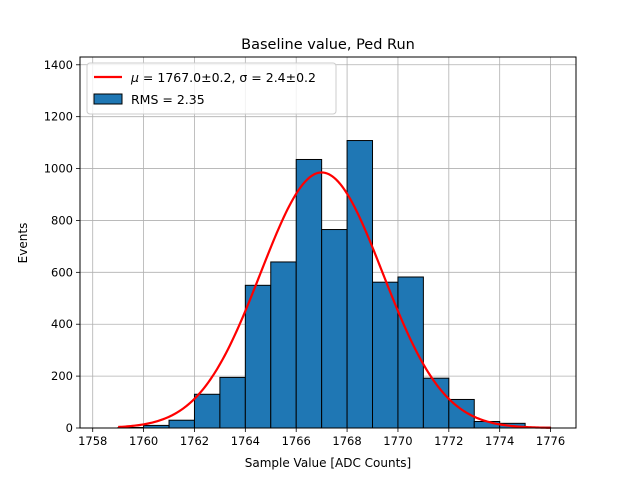 Image resolution: width=640 pixels, height=480 pixels. Describe the element at coordinates (245, 441) in the screenshot. I see `x-tick-label: 1764` at that location.